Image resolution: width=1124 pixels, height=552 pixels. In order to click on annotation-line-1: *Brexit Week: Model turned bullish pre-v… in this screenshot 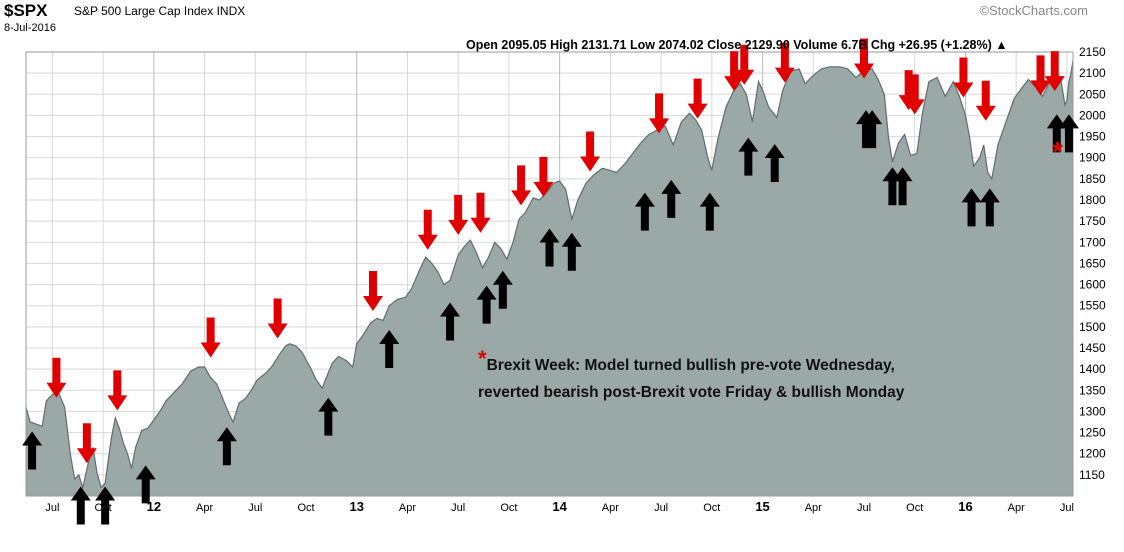, I will do `click(691, 363)`.